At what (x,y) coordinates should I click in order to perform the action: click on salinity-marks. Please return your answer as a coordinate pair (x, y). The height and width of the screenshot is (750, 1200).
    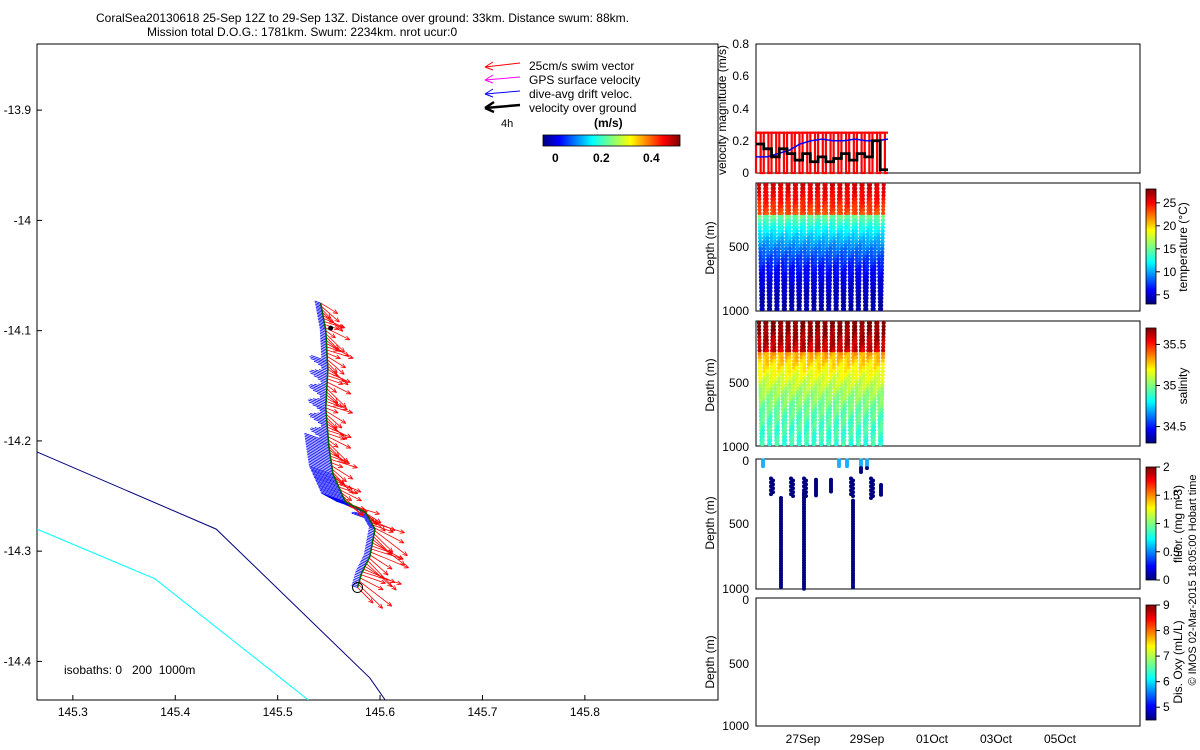
    Looking at the image, I should click on (821, 383).